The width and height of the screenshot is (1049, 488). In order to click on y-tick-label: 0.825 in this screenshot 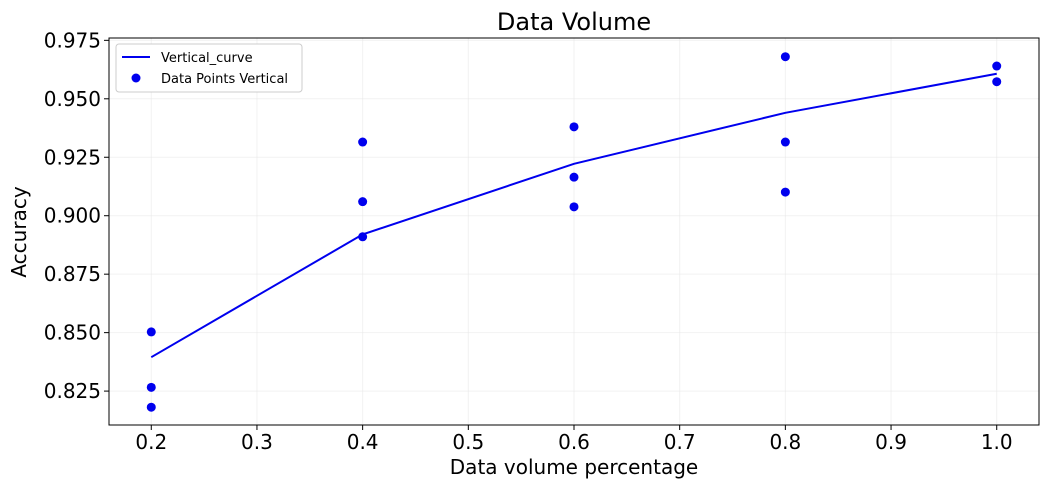, I will do `click(72, 391)`.